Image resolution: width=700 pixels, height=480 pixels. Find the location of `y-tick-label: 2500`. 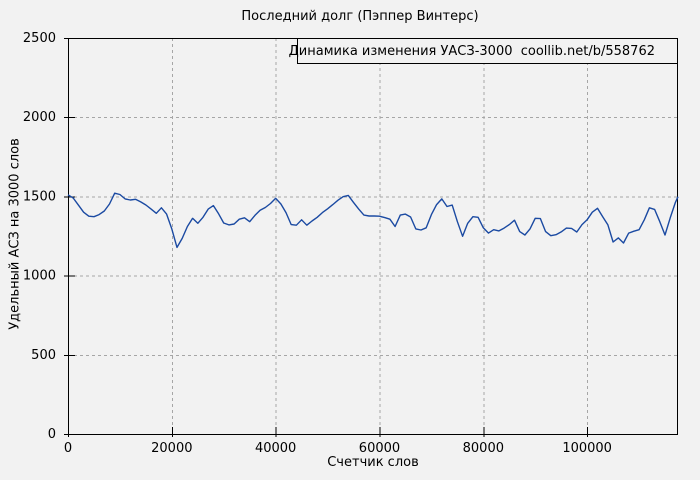

y-tick-label: 2500 is located at coordinates (39, 38).